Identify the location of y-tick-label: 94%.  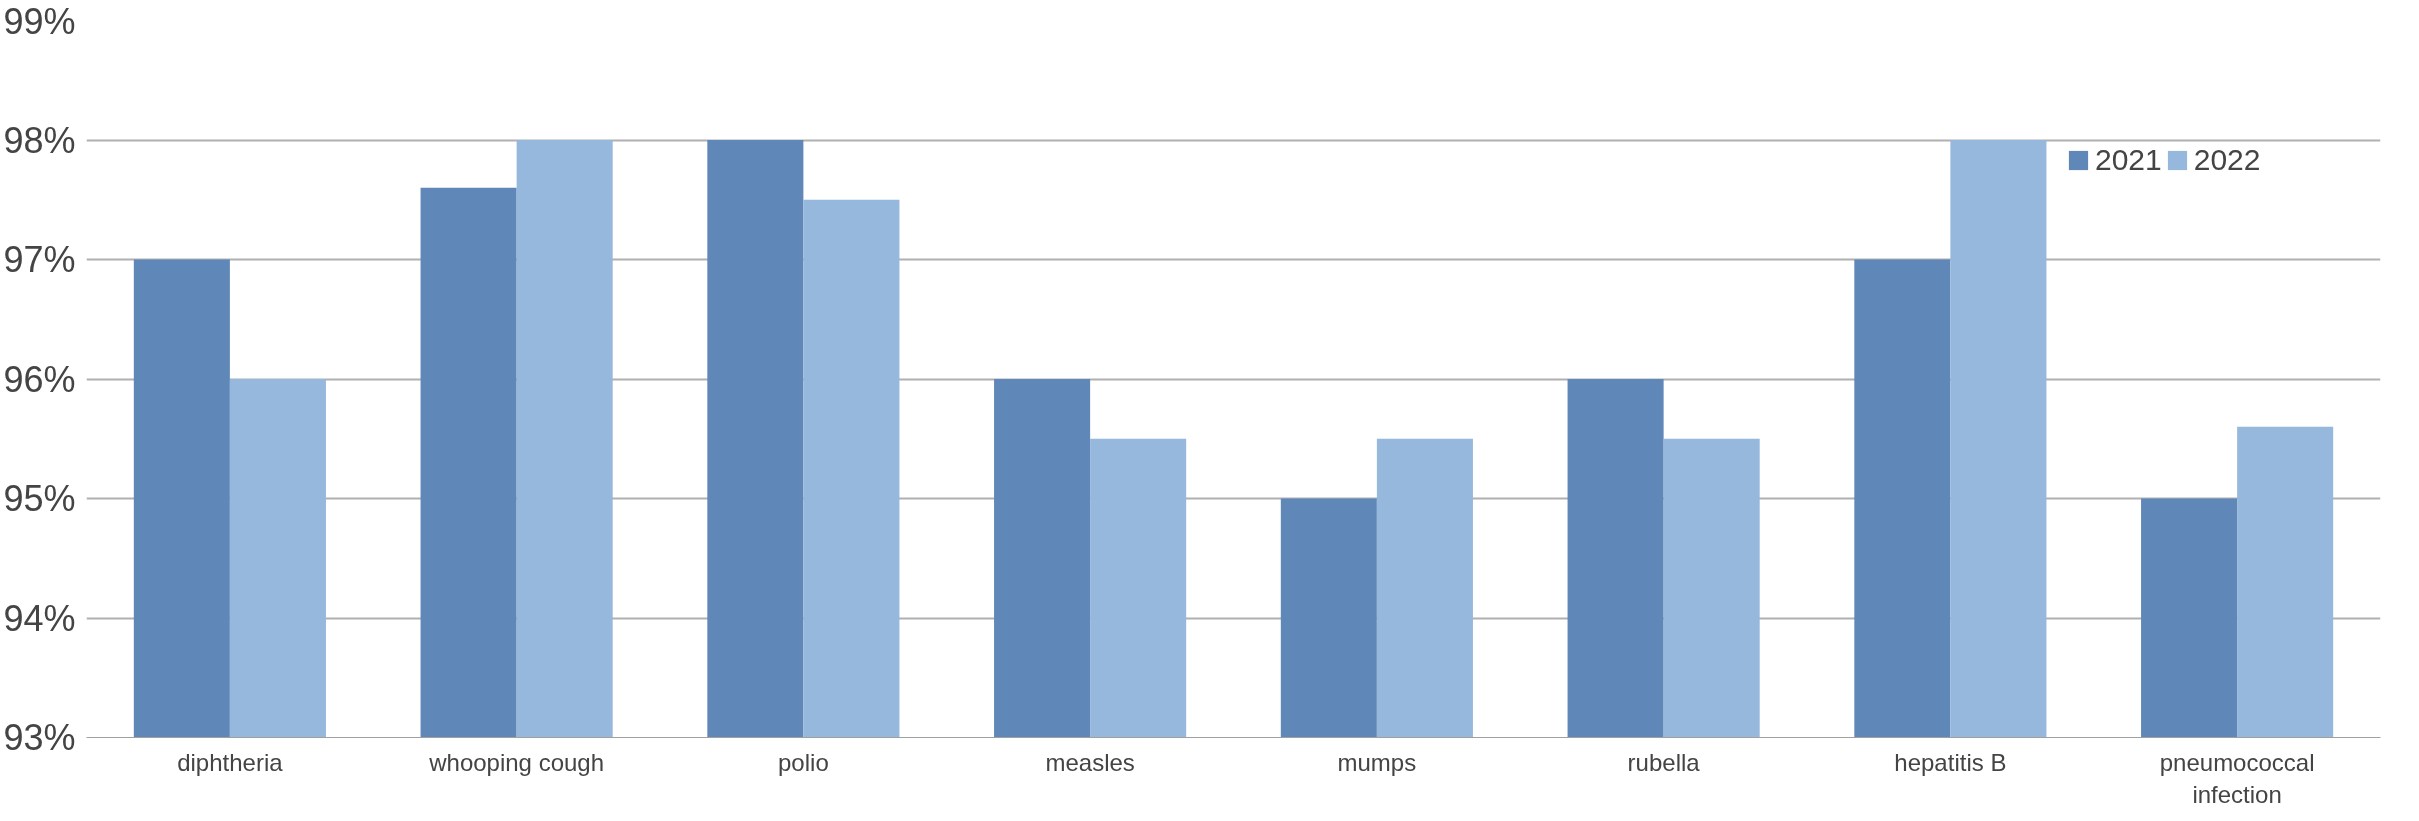
(39, 618).